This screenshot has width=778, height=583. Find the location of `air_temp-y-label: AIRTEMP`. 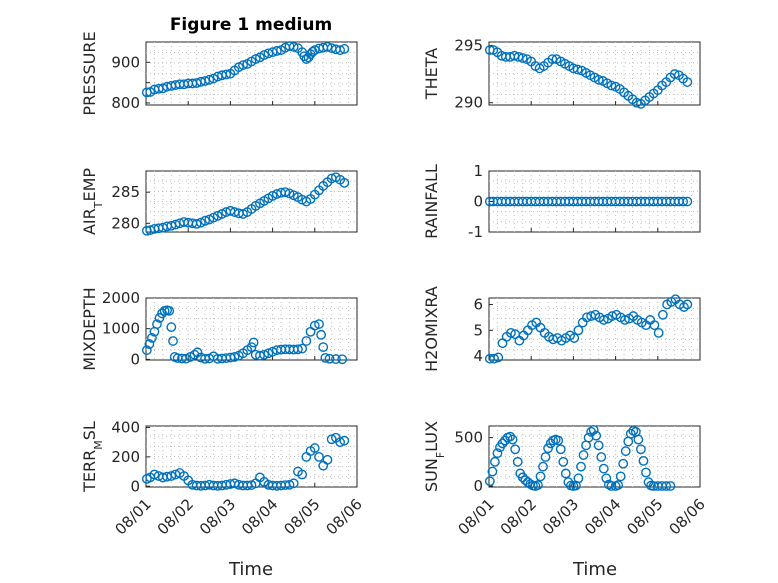

air_temp-y-label: AIRTEMP is located at coordinates (92, 201).